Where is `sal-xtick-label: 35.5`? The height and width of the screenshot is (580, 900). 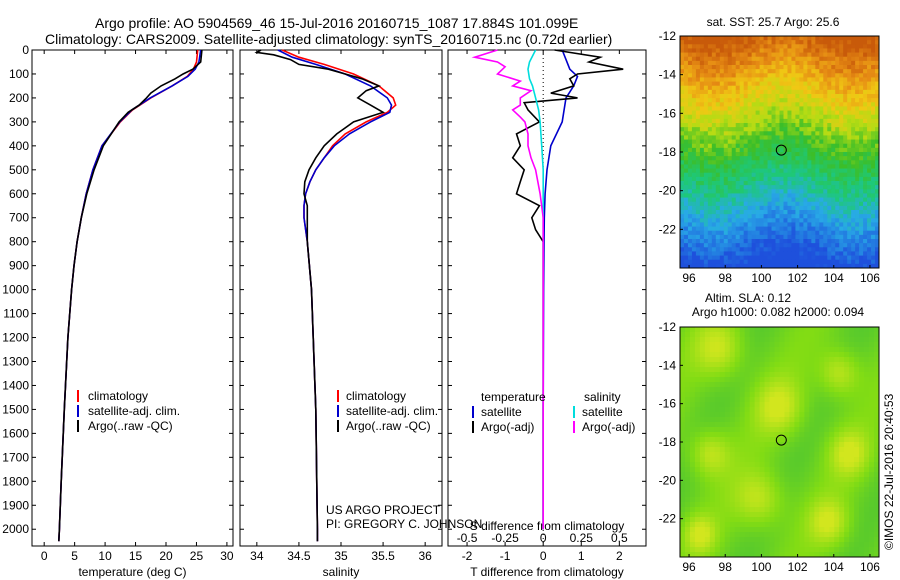 sal-xtick-label: 35.5 is located at coordinates (383, 556).